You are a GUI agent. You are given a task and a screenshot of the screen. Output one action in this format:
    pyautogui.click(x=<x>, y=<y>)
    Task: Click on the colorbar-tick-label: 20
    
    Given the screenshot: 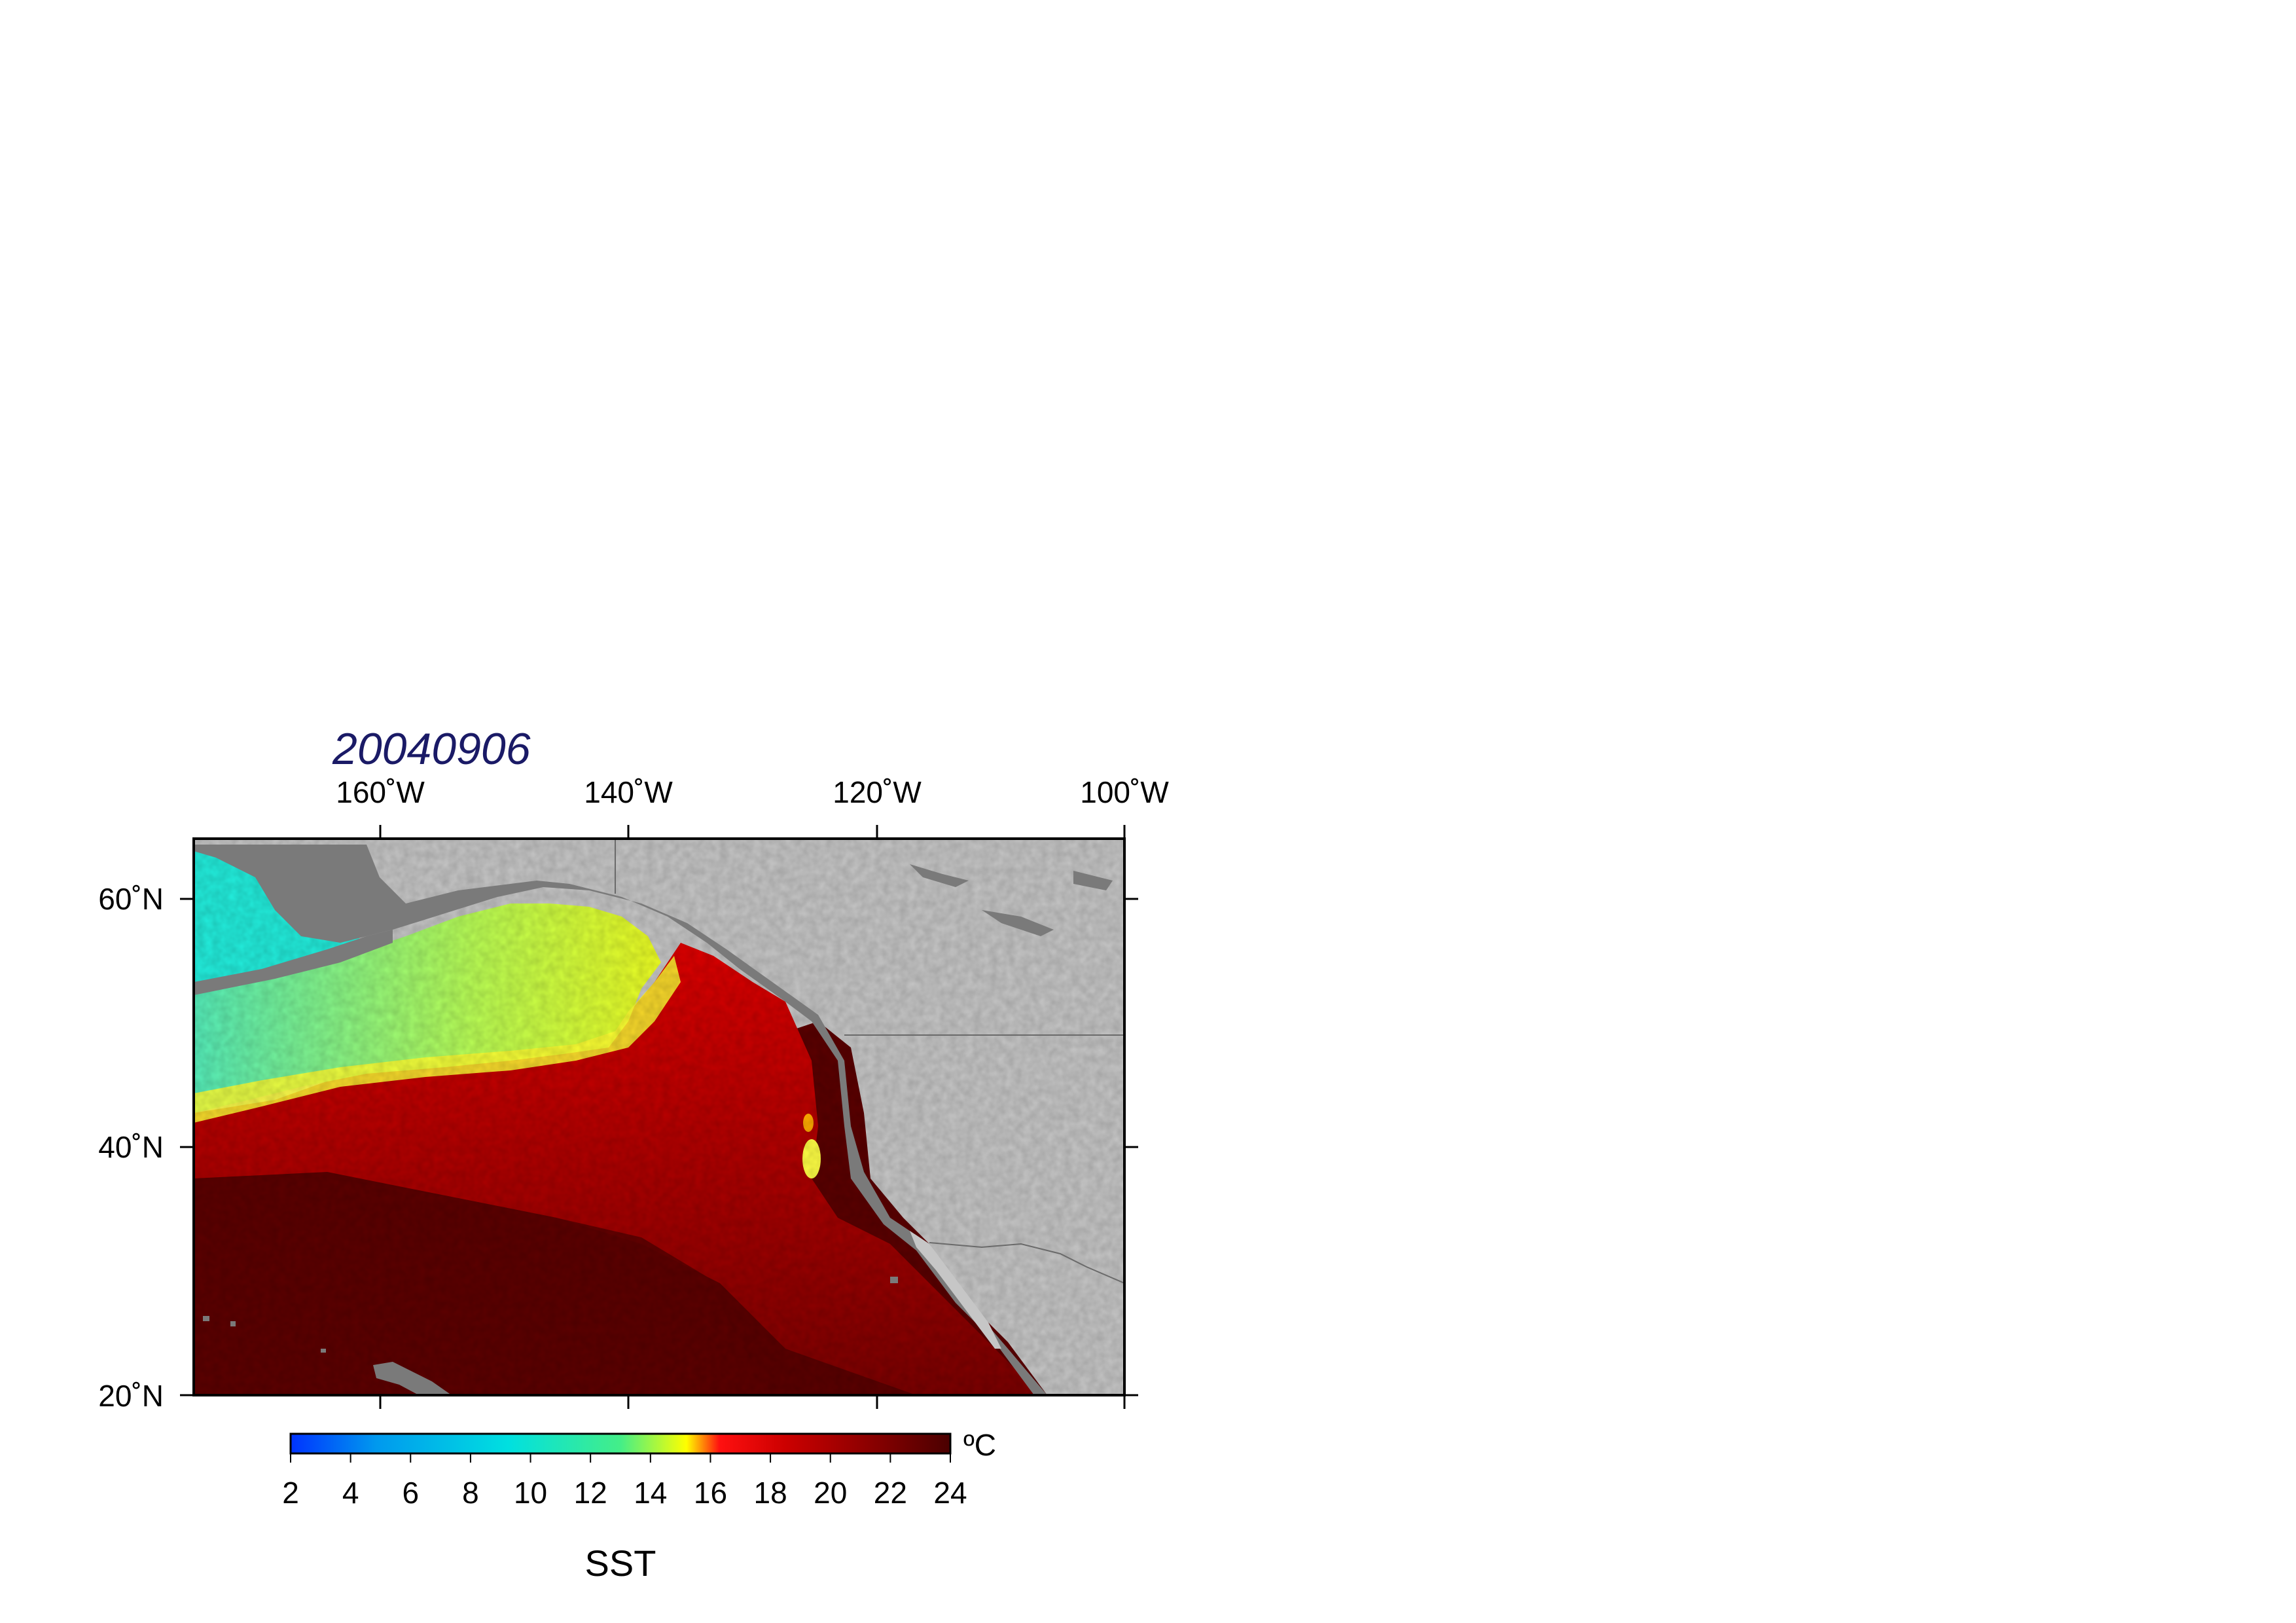 What is the action you would take?
    pyautogui.click(x=831, y=1493)
    